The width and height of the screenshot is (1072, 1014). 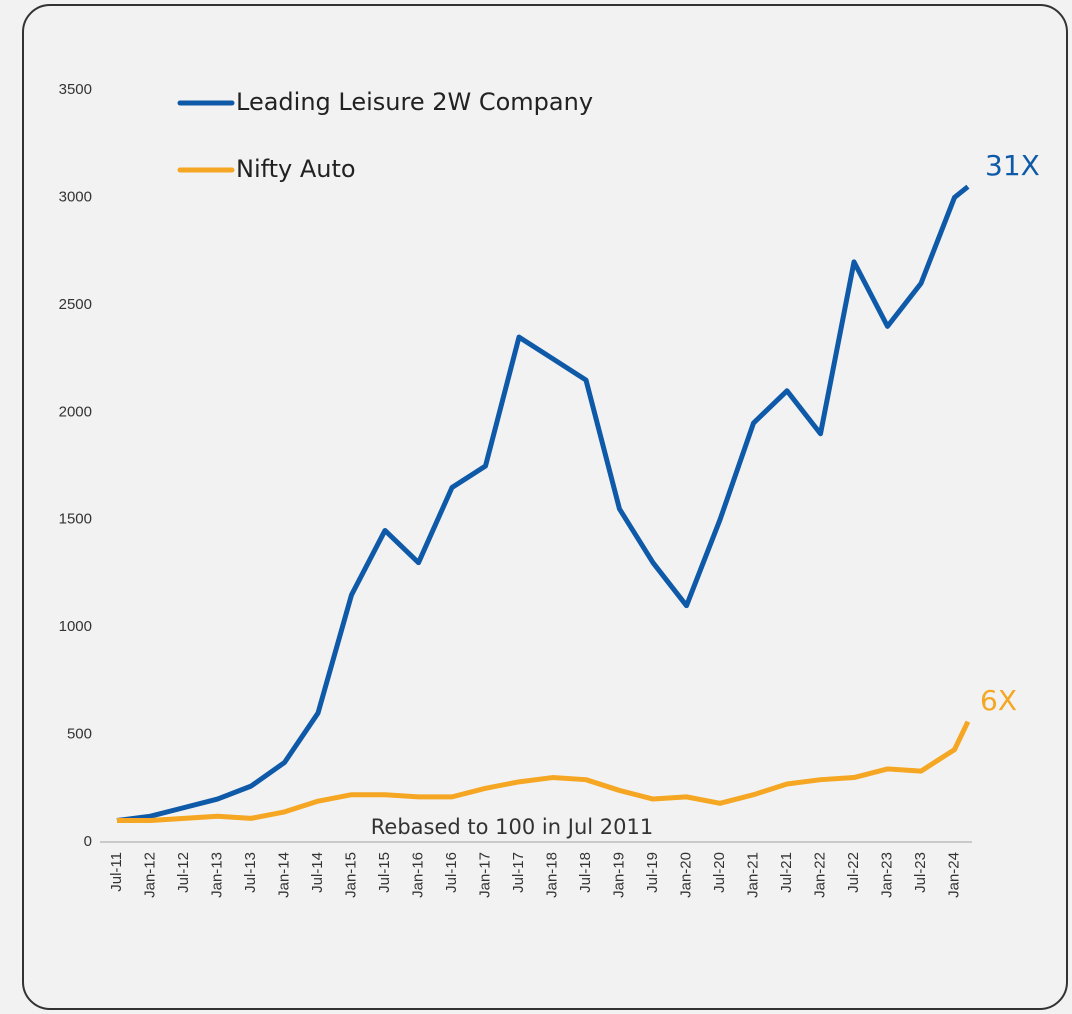 What do you see at coordinates (752, 875) in the screenshot?
I see `x-tick-label: Jan-21` at bounding box center [752, 875].